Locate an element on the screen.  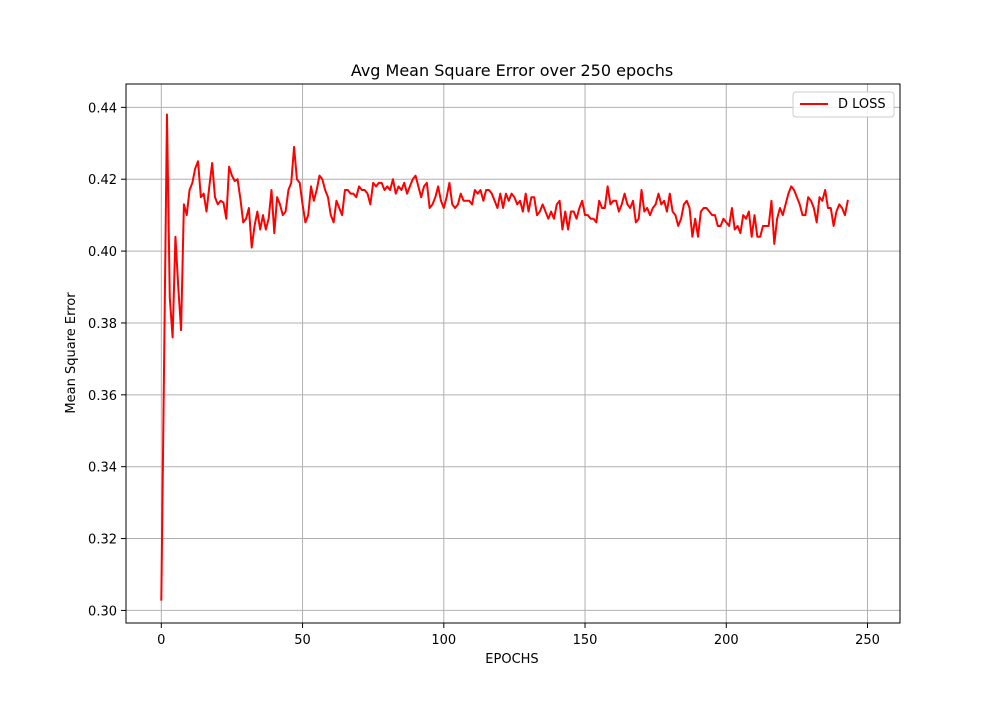
legend-box is located at coordinates (843, 104).